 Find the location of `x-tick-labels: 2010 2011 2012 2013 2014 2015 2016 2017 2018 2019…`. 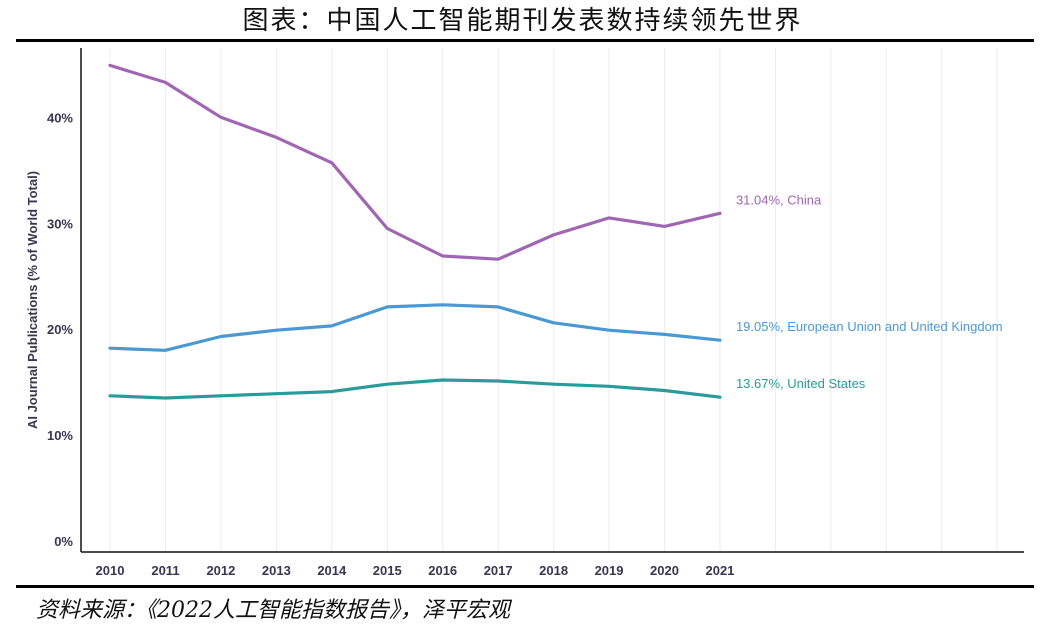

x-tick-labels: 2010 2011 2012 2013 2014 2015 2016 2017 2018 2019… is located at coordinates (415, 570).